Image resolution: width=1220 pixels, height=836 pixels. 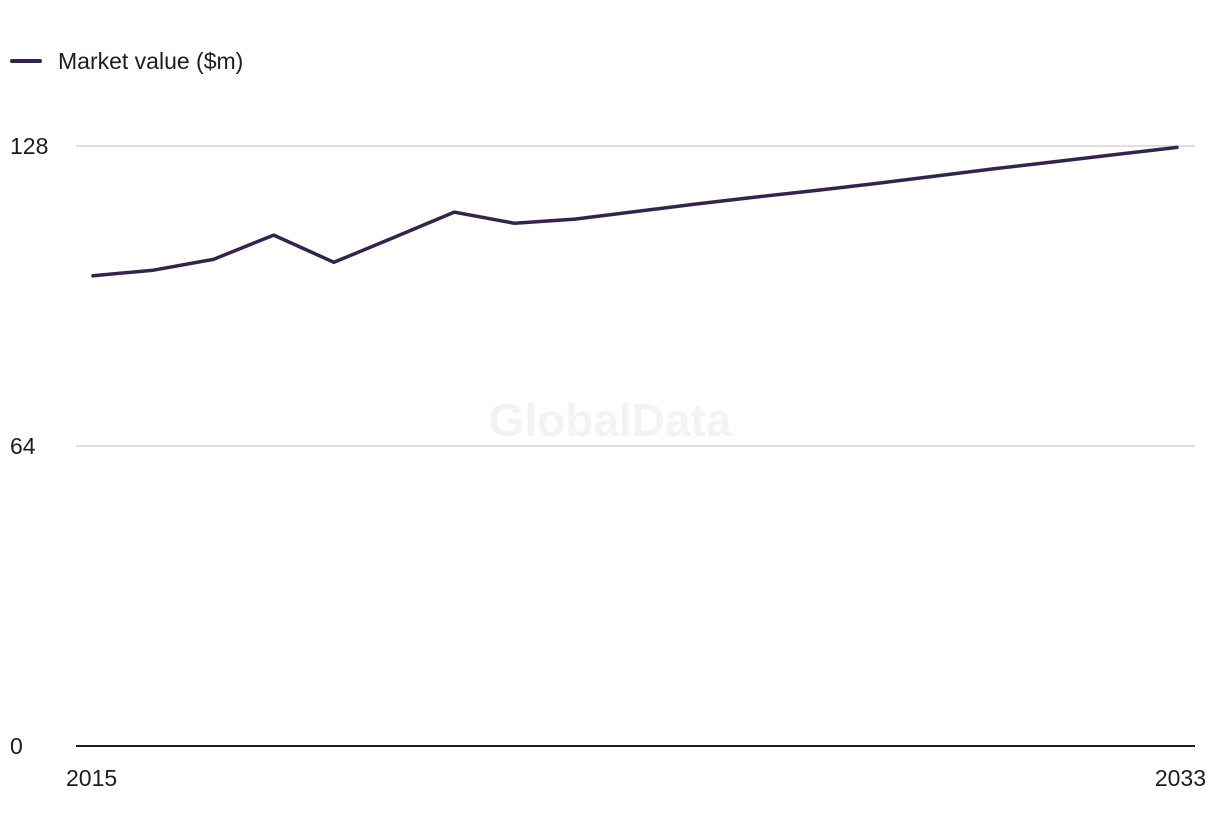 I want to click on y-tick-label-64: 64, so click(x=23, y=446).